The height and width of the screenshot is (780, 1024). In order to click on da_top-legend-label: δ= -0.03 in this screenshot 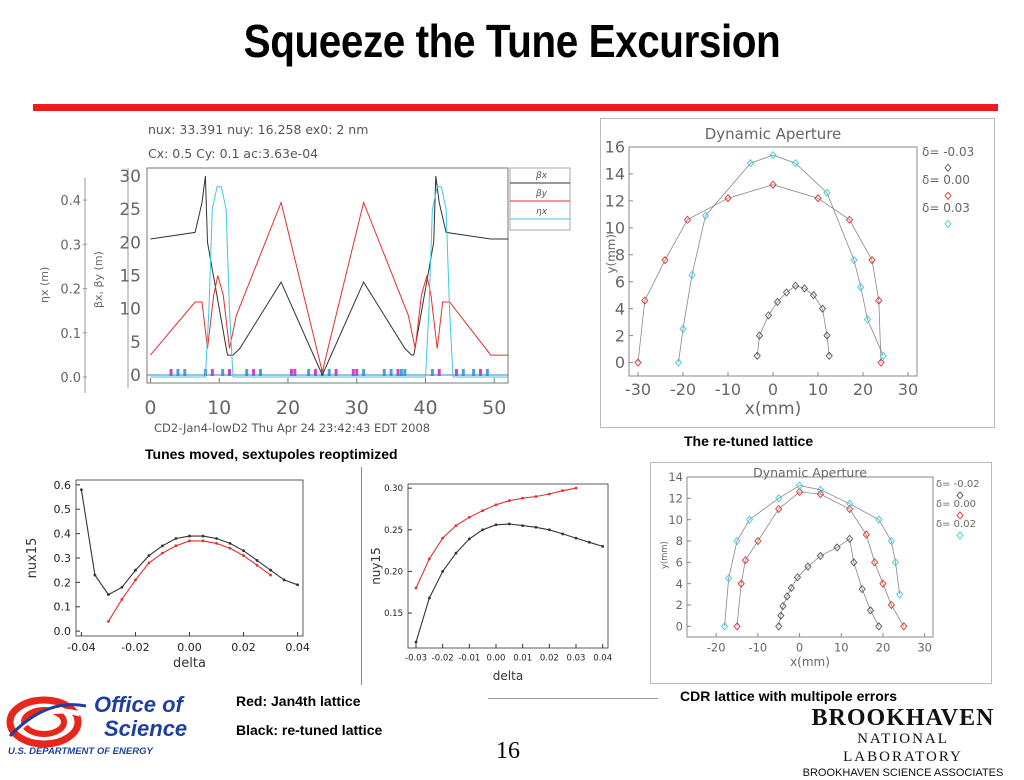, I will do `click(948, 152)`.